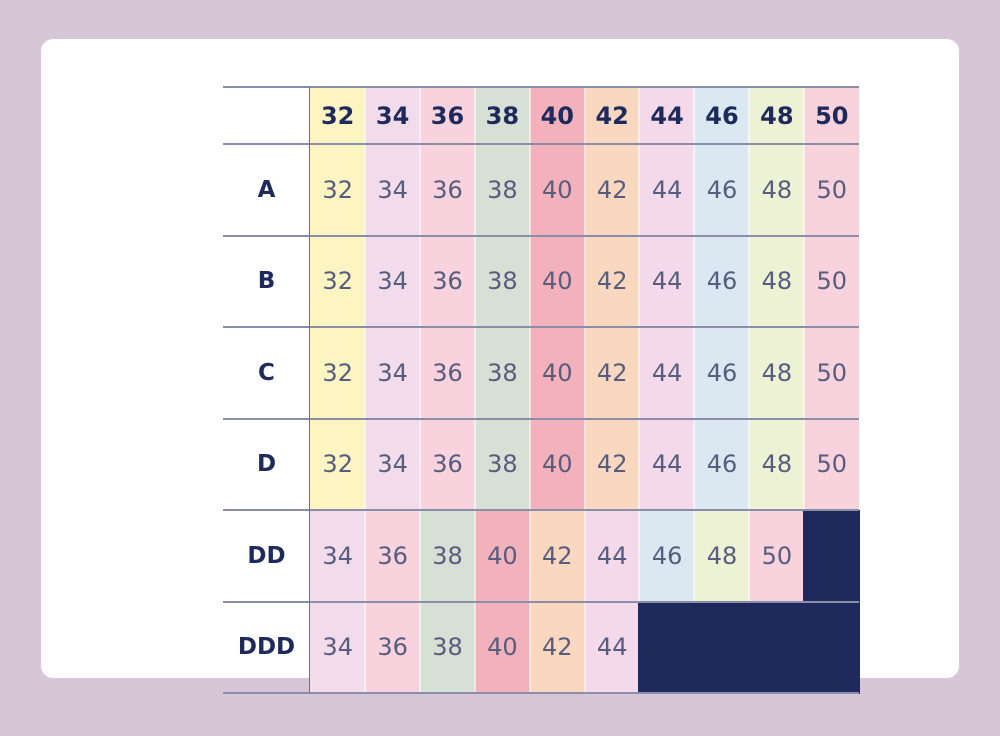 The width and height of the screenshot is (1000, 736). Describe the element at coordinates (266, 647) in the screenshot. I see `row-label: DDD` at that location.